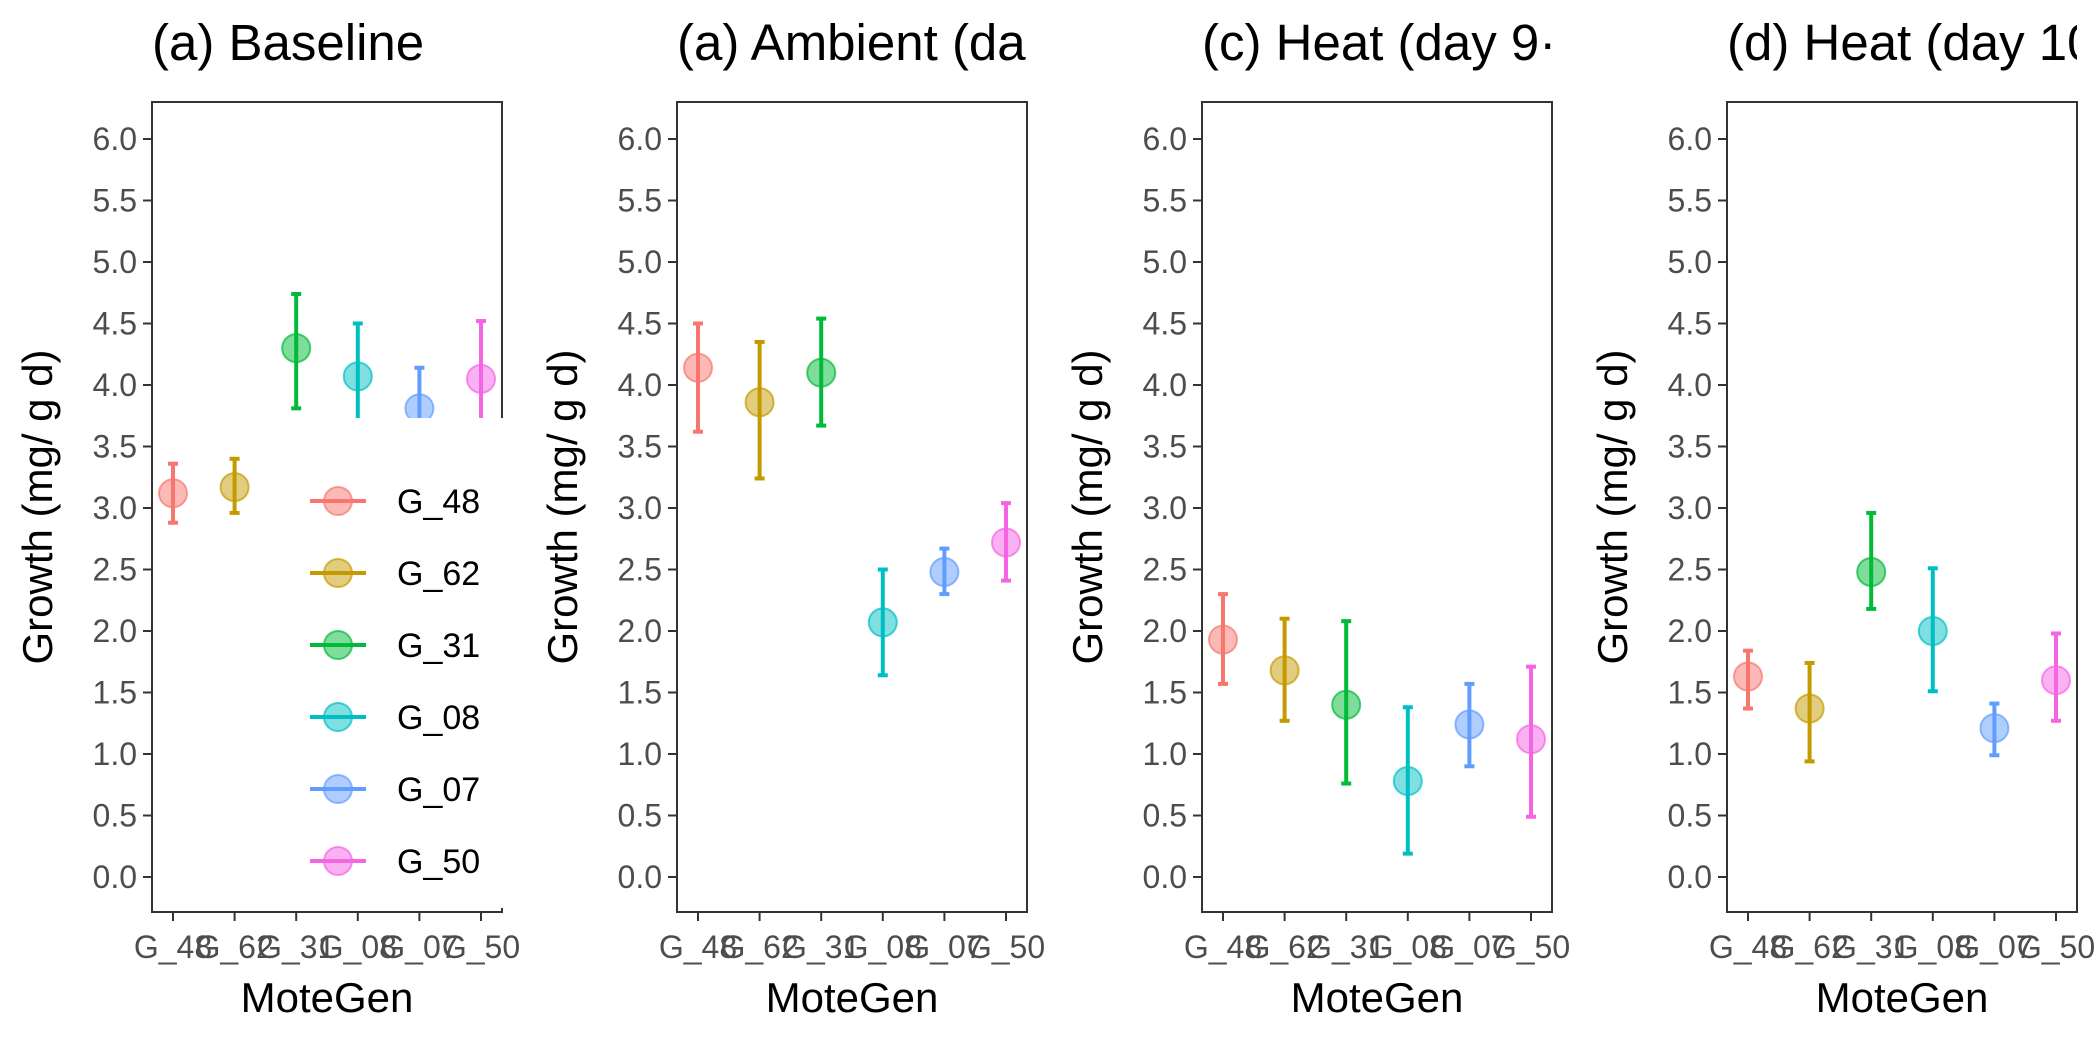 The height and width of the screenshot is (1050, 2100). Describe the element at coordinates (438, 502) in the screenshot. I see `legend-label: G_48` at that location.